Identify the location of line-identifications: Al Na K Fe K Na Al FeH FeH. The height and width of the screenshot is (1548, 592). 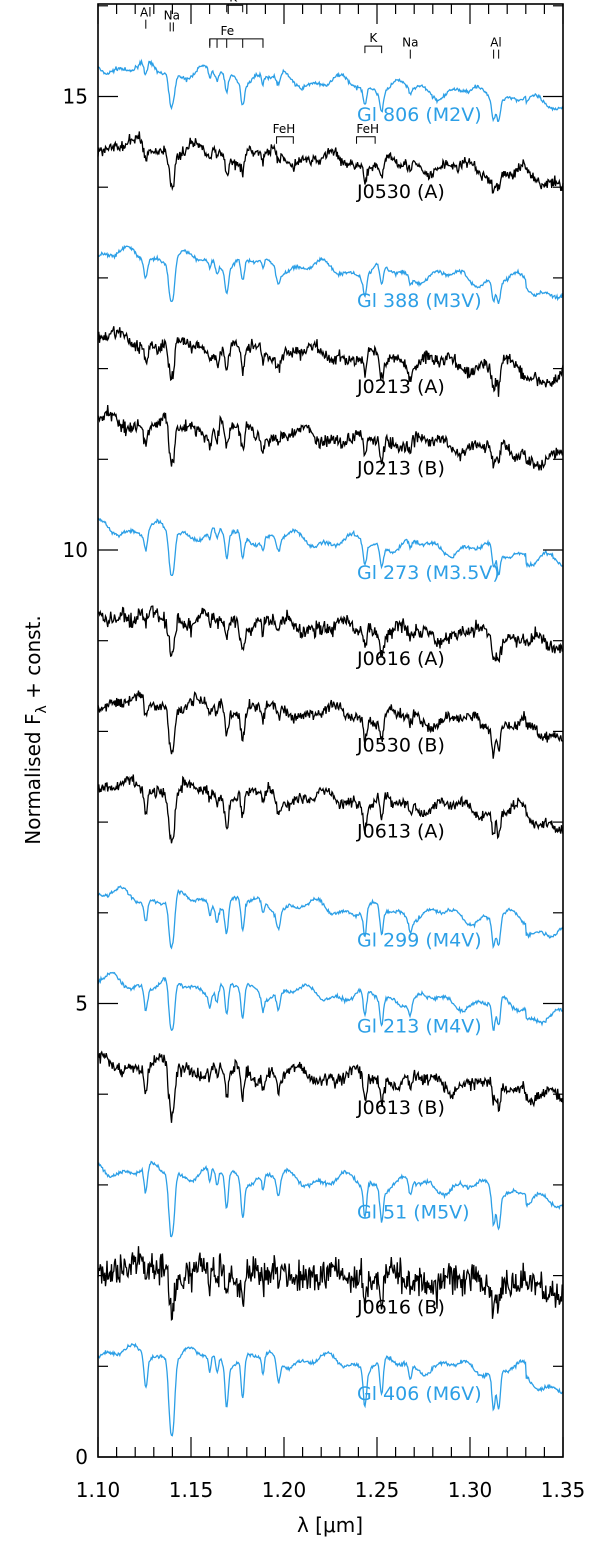
(321, 72).